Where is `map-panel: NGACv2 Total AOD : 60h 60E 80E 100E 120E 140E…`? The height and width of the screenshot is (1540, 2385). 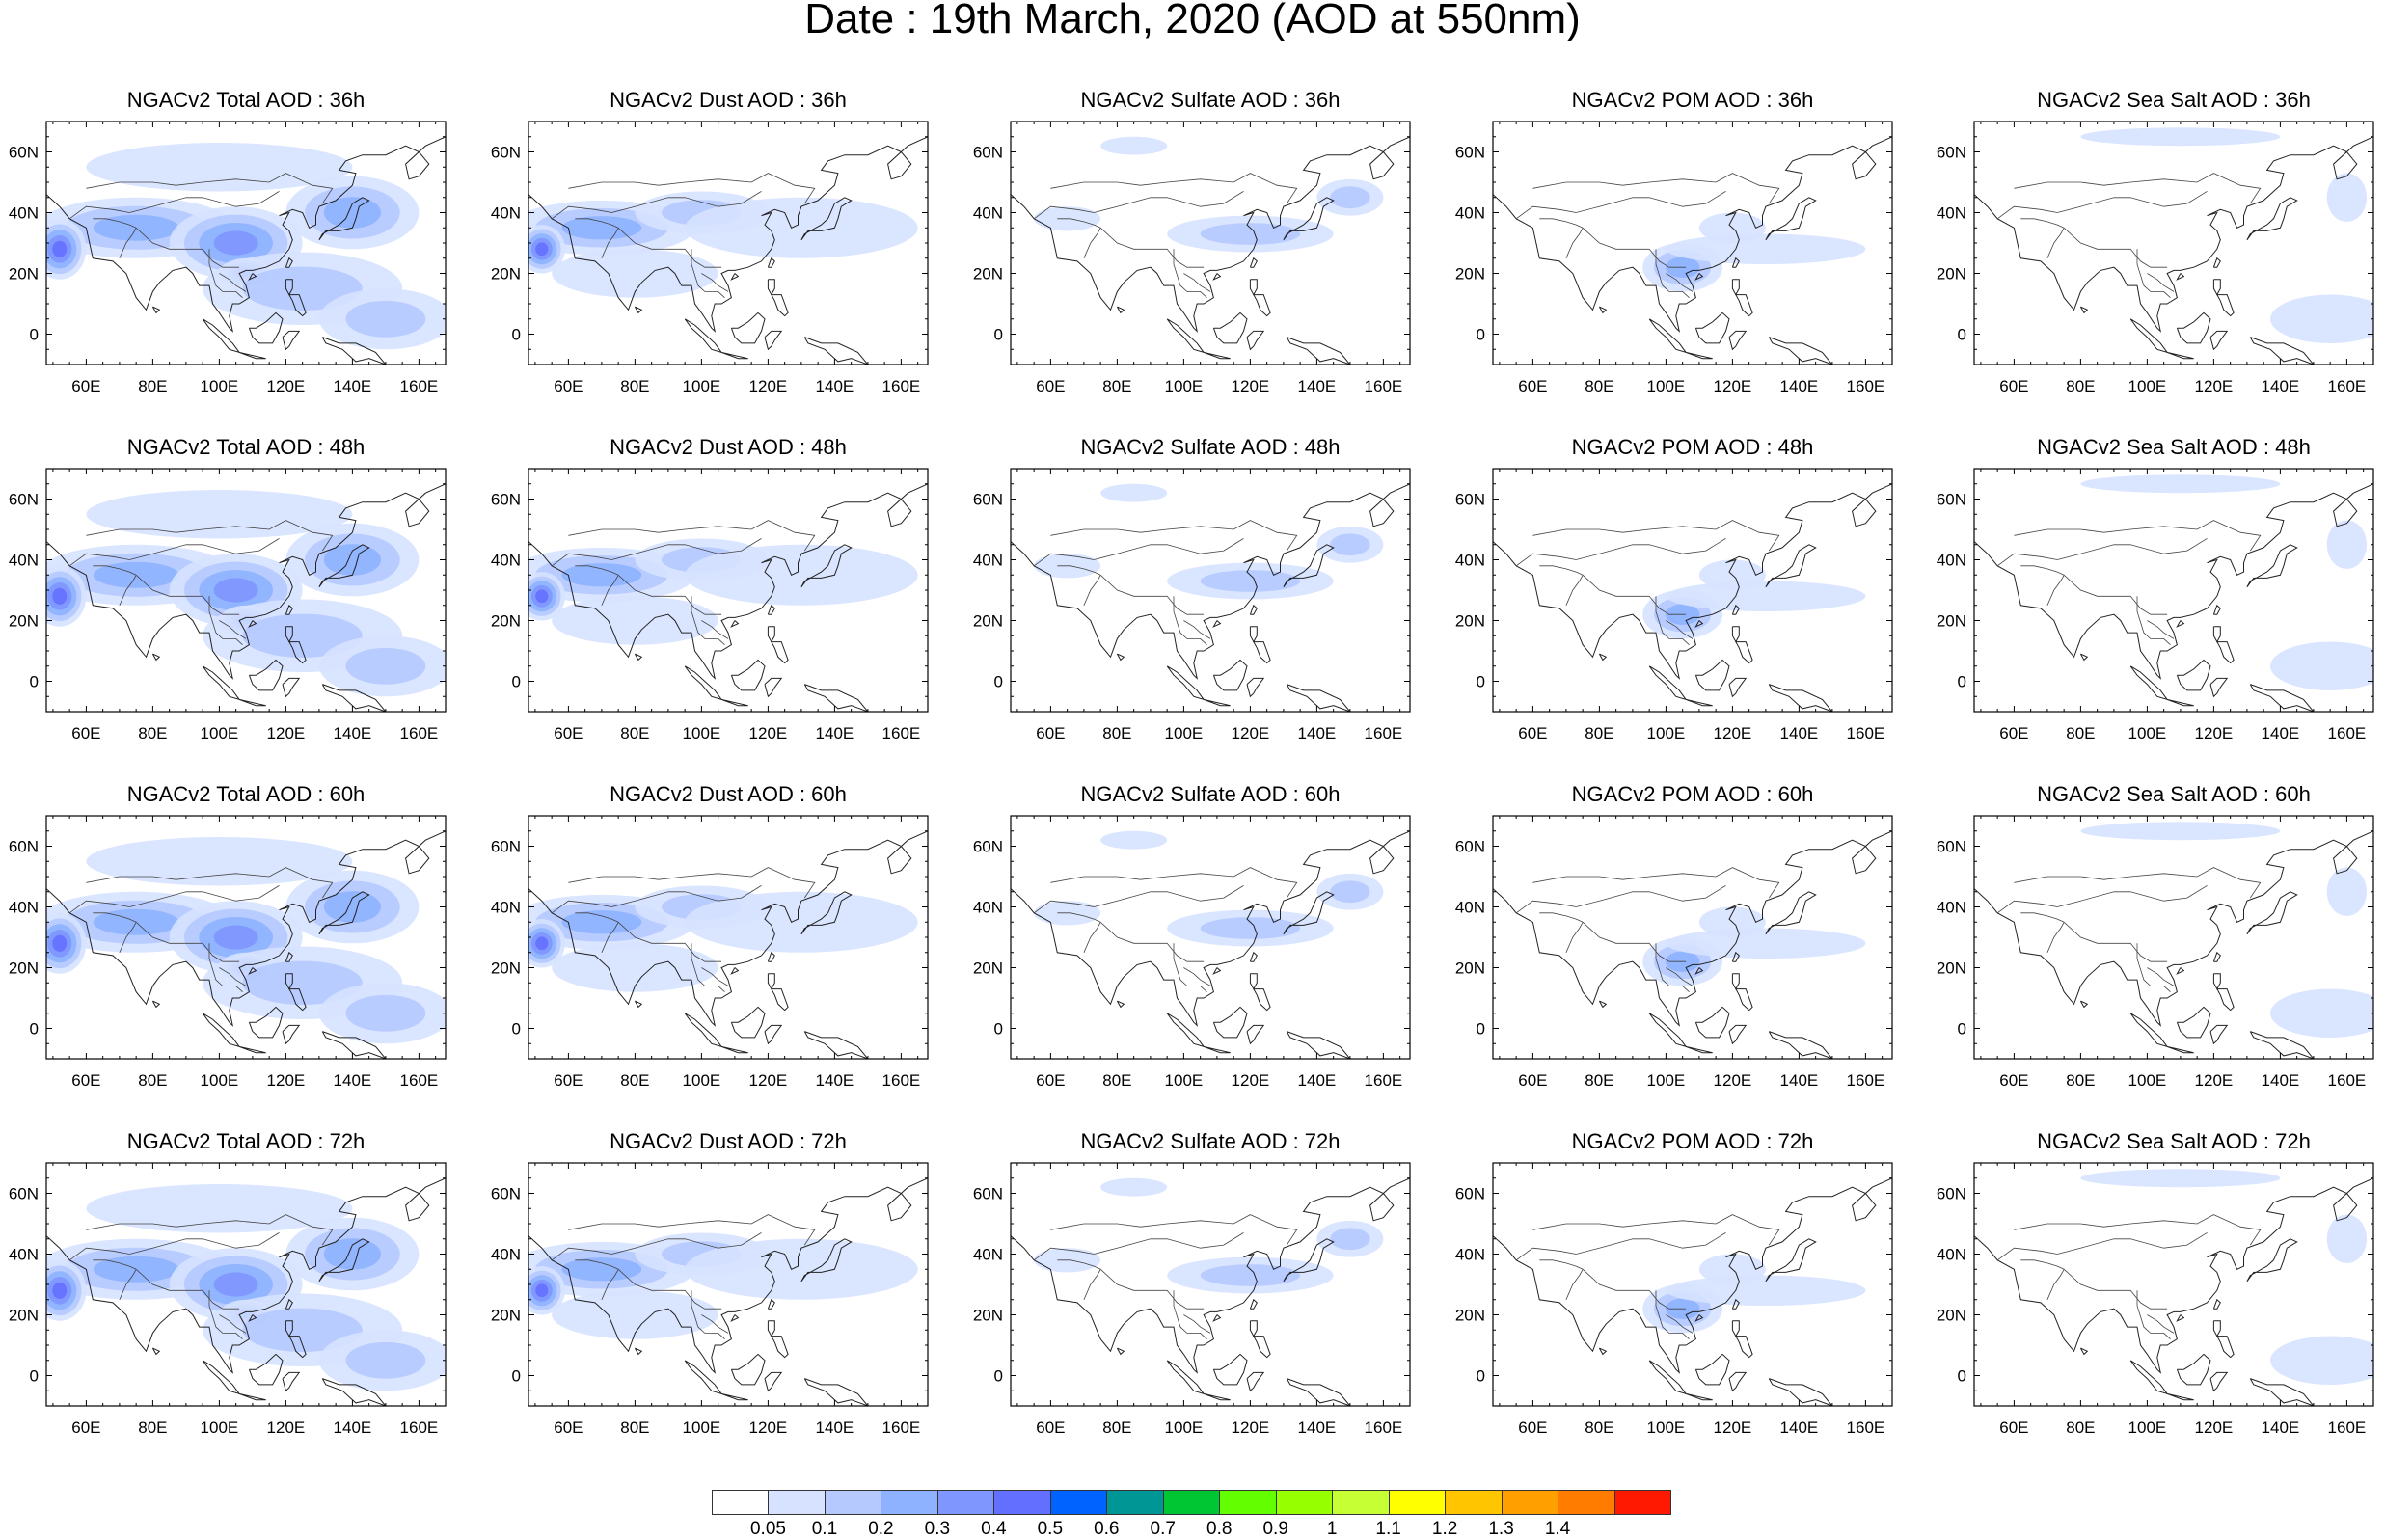 map-panel: NGACv2 Total AOD : 60h 60E 80E 100E 120E 140E… is located at coordinates (241, 892).